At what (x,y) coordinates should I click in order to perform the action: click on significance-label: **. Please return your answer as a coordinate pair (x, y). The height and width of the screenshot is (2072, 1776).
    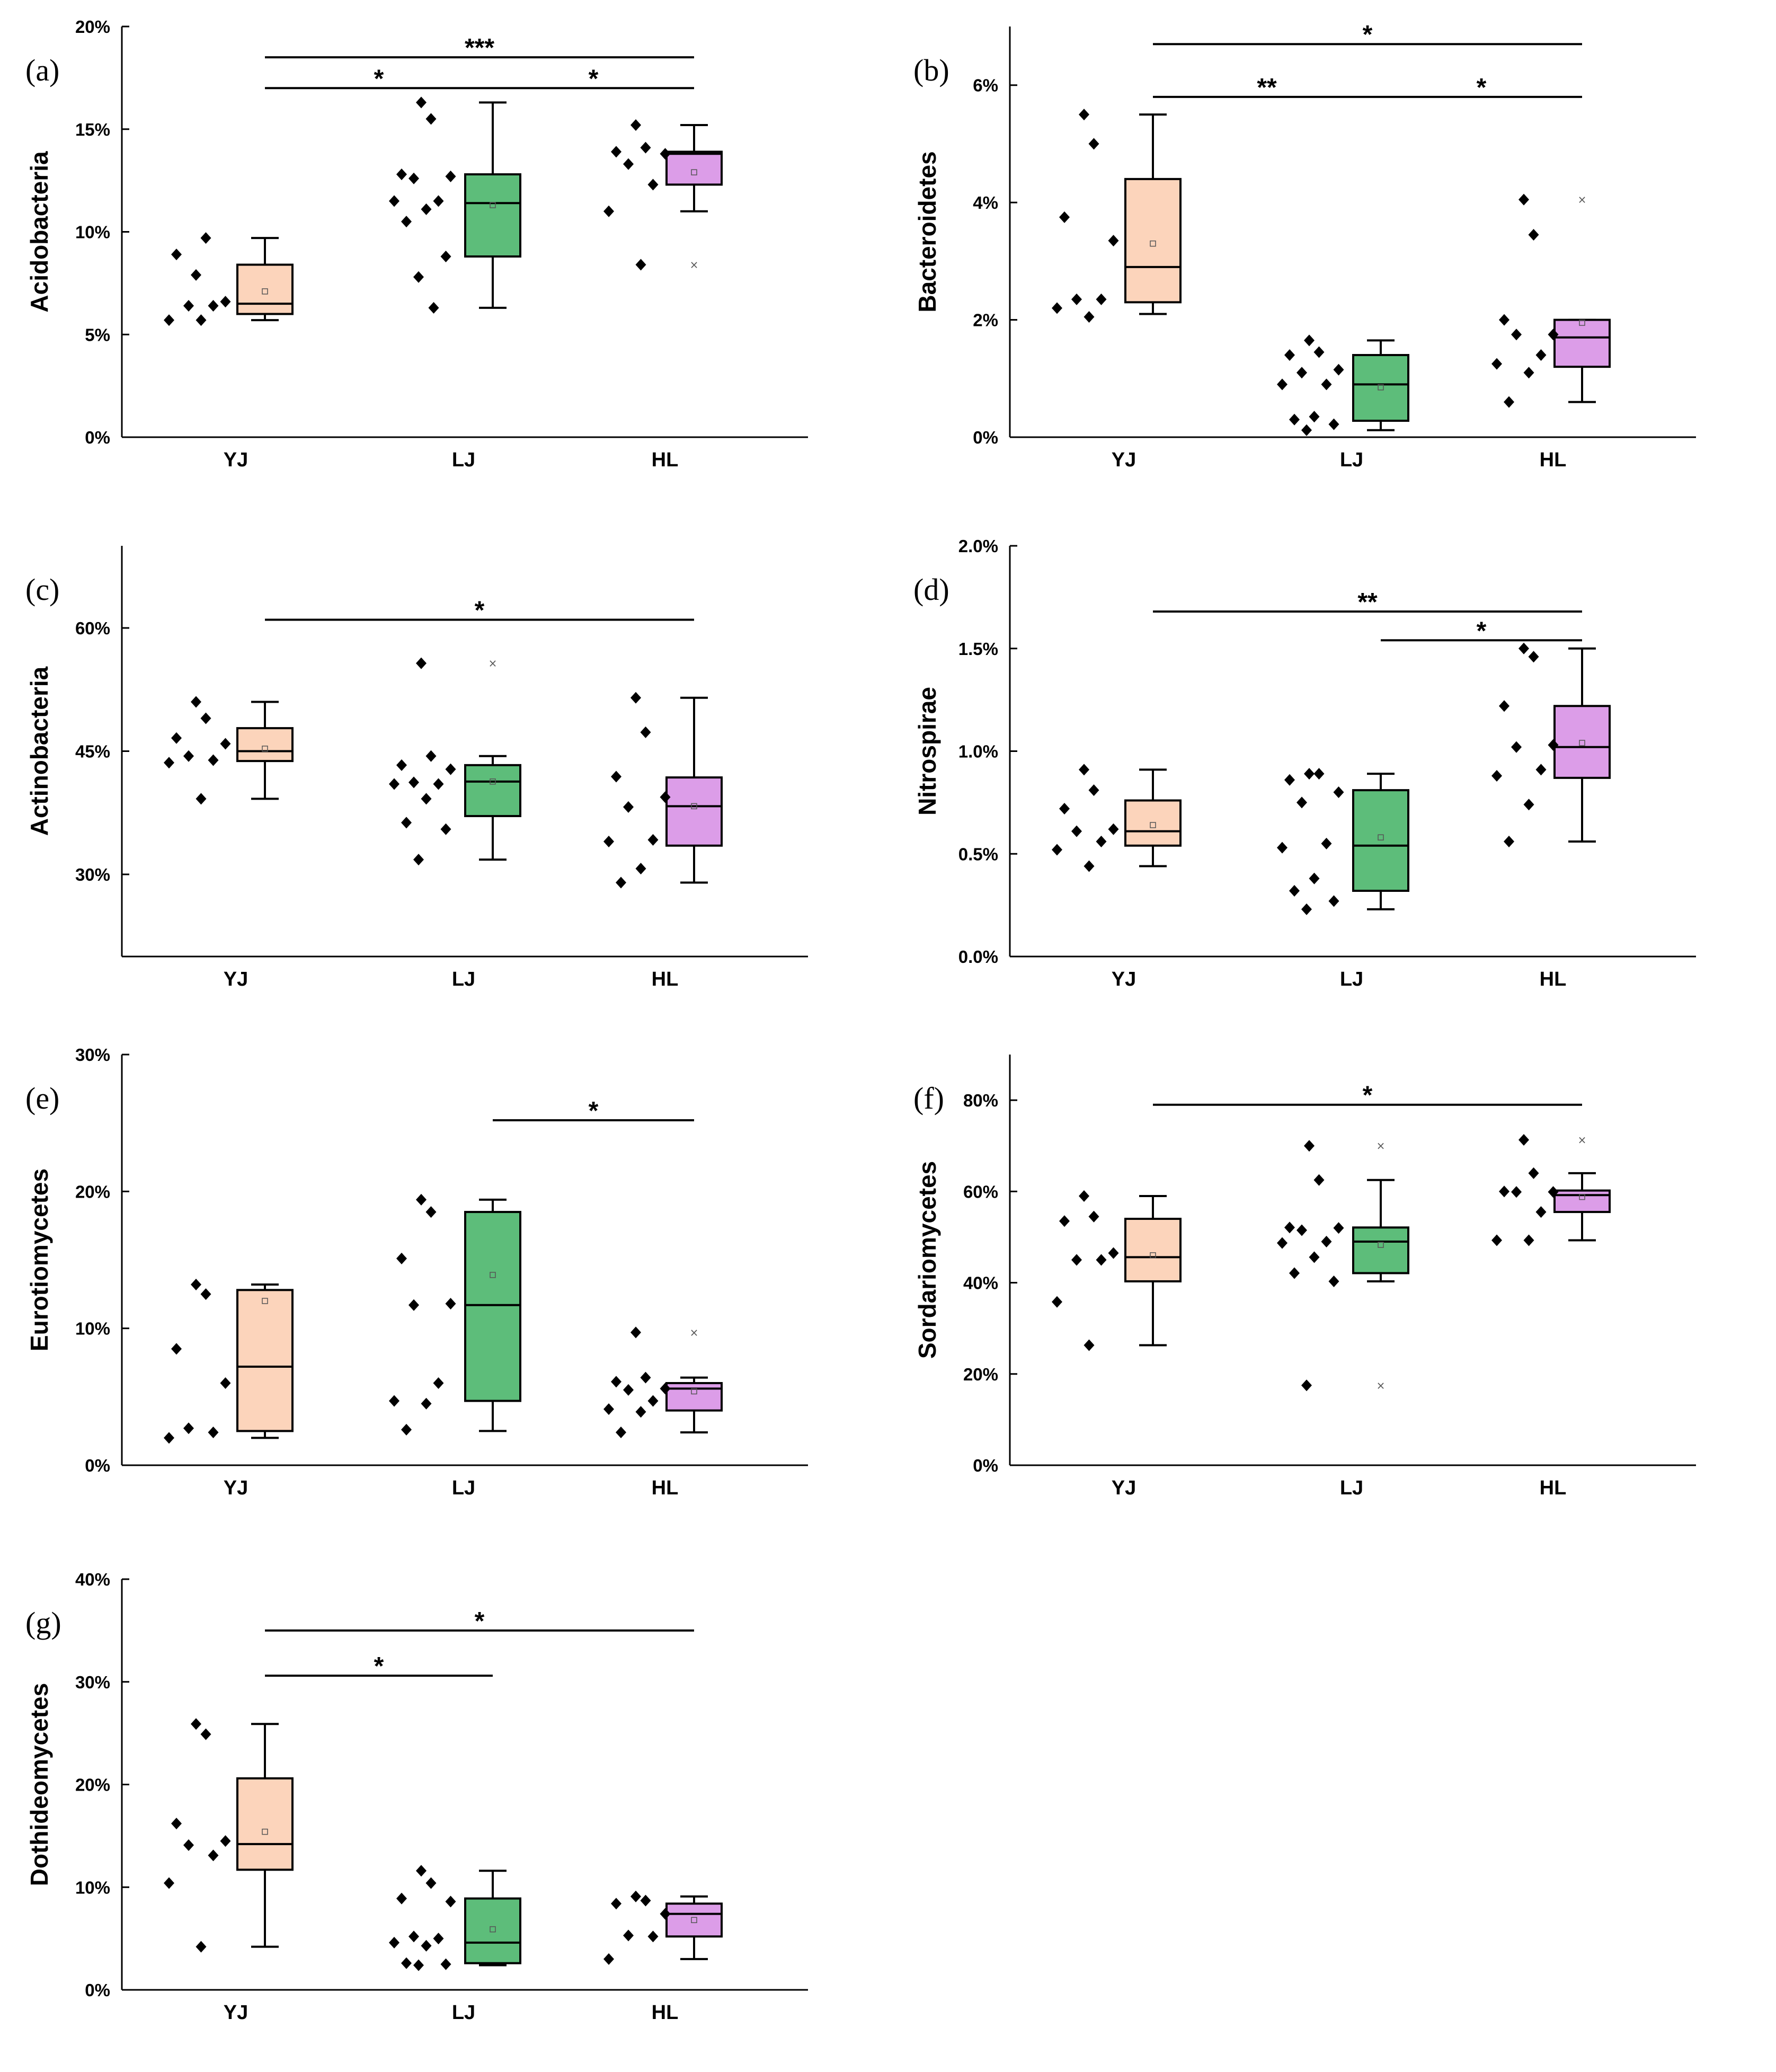
    Looking at the image, I should click on (1267, 88).